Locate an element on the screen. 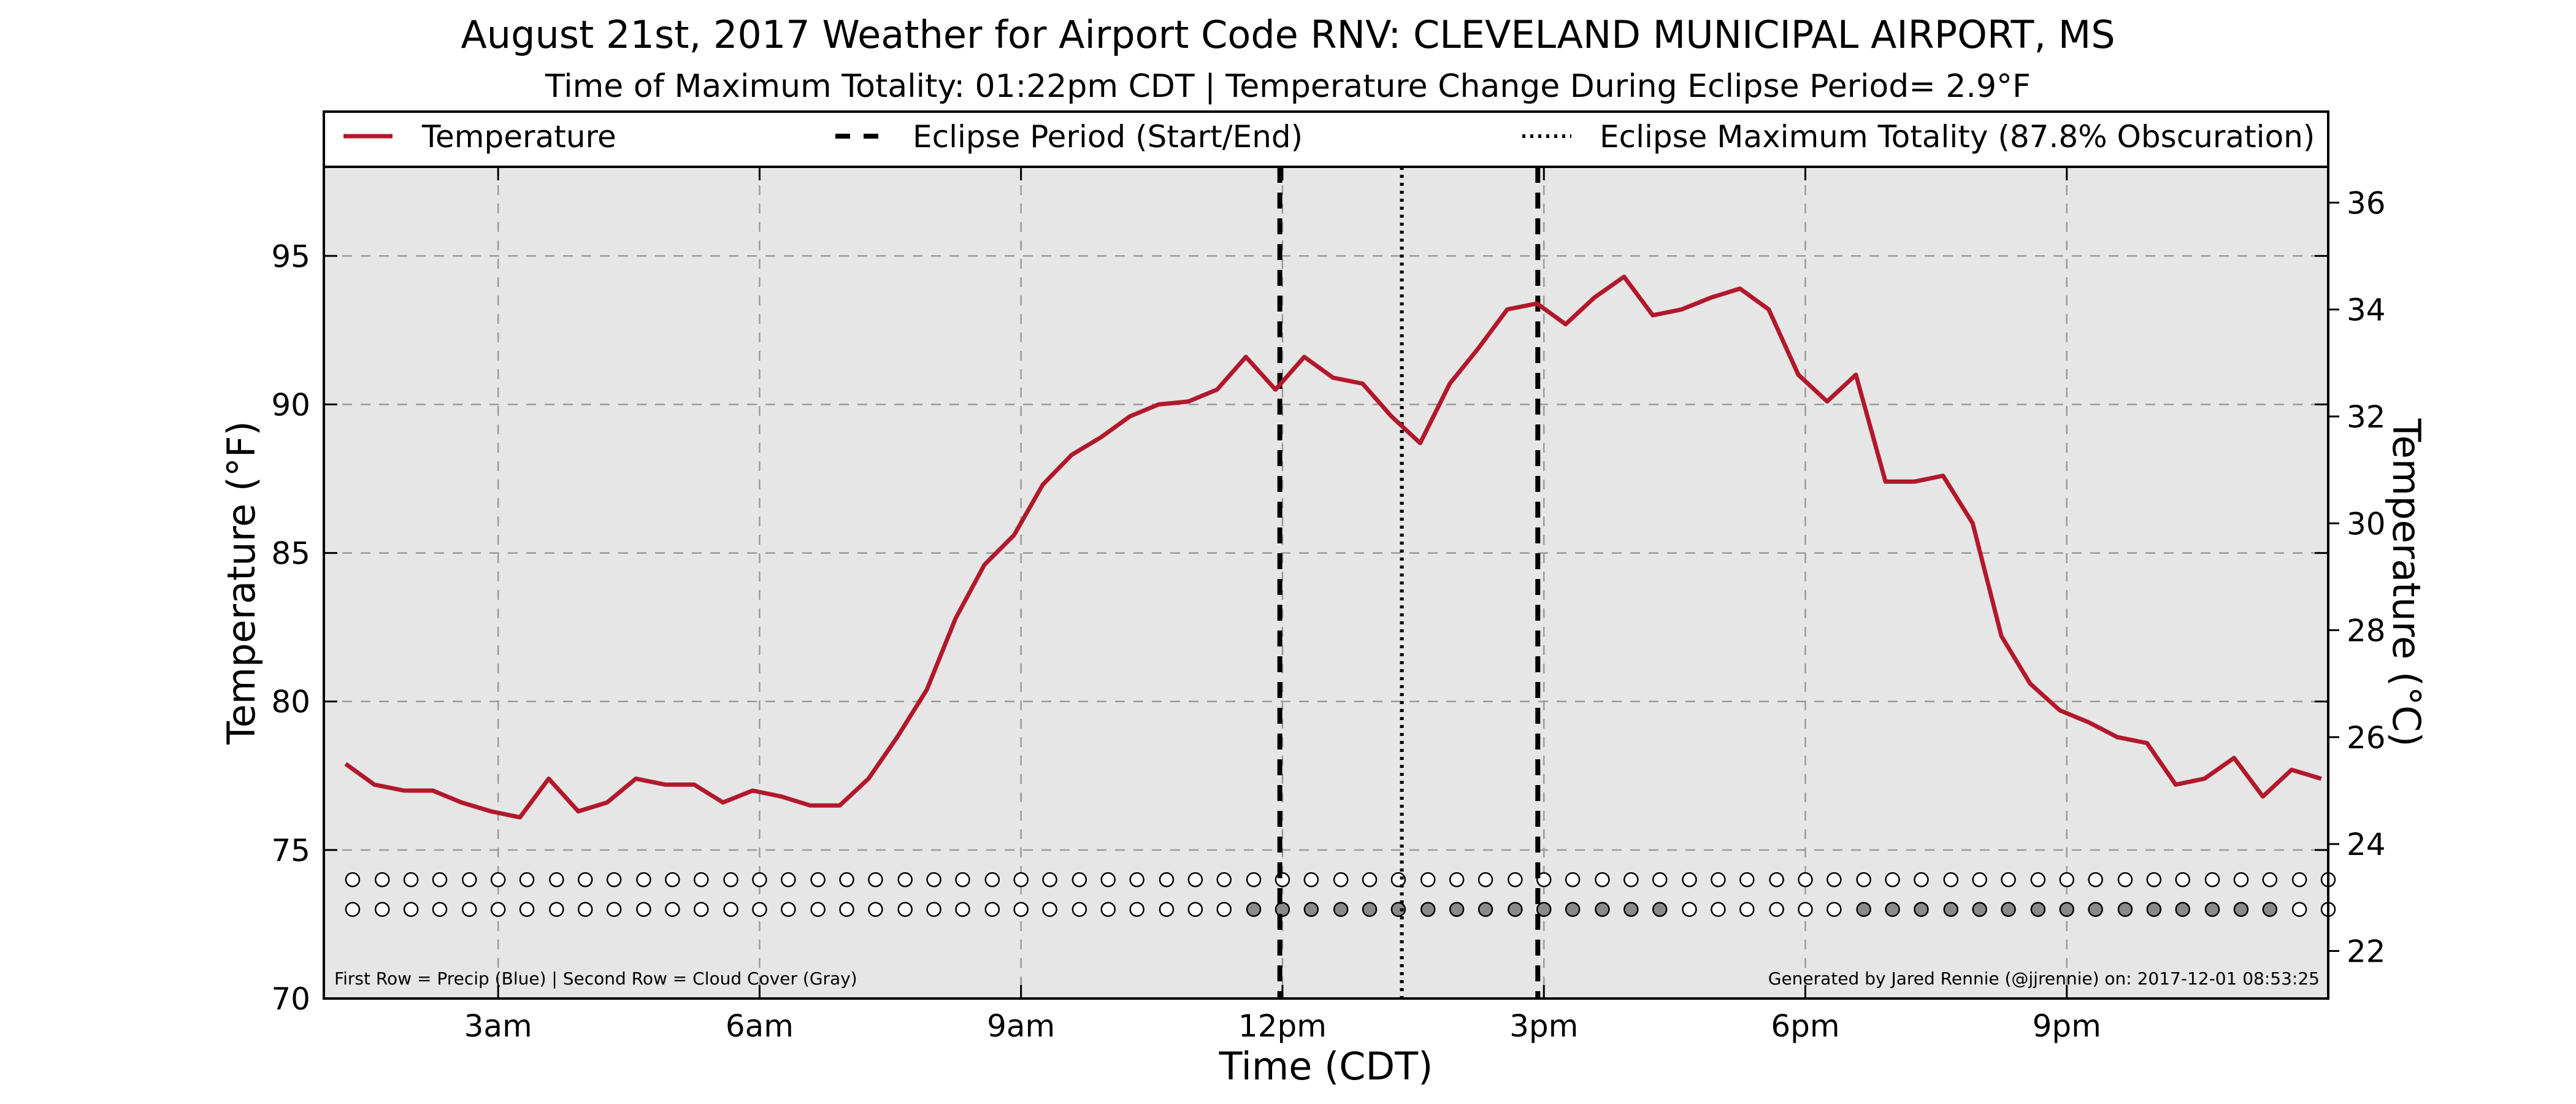 This screenshot has height=1104, width=2576. x-axis-label: Time (CDT) is located at coordinates (1326, 1066).